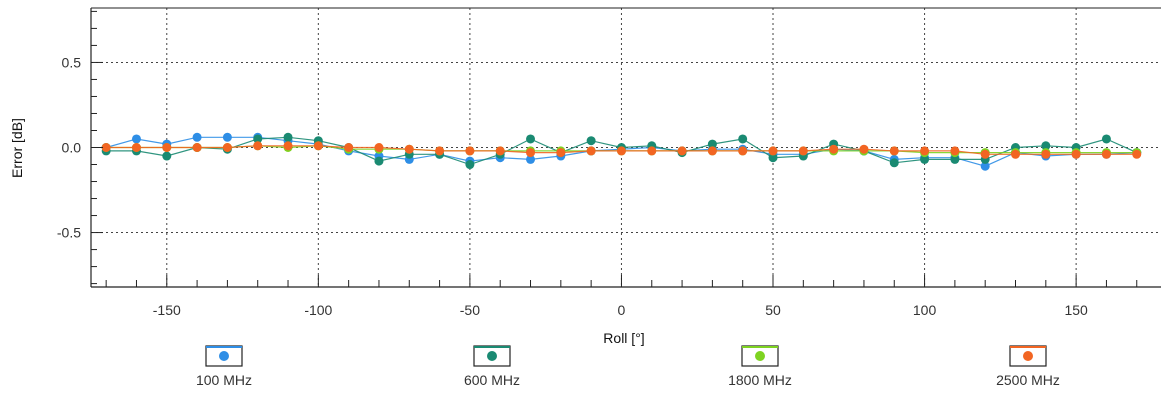 The height and width of the screenshot is (393, 1161). What do you see at coordinates (628, 366) in the screenshot?
I see `legend: 100 MHz 600 MHz 1800 MHz 2500 MHz` at bounding box center [628, 366].